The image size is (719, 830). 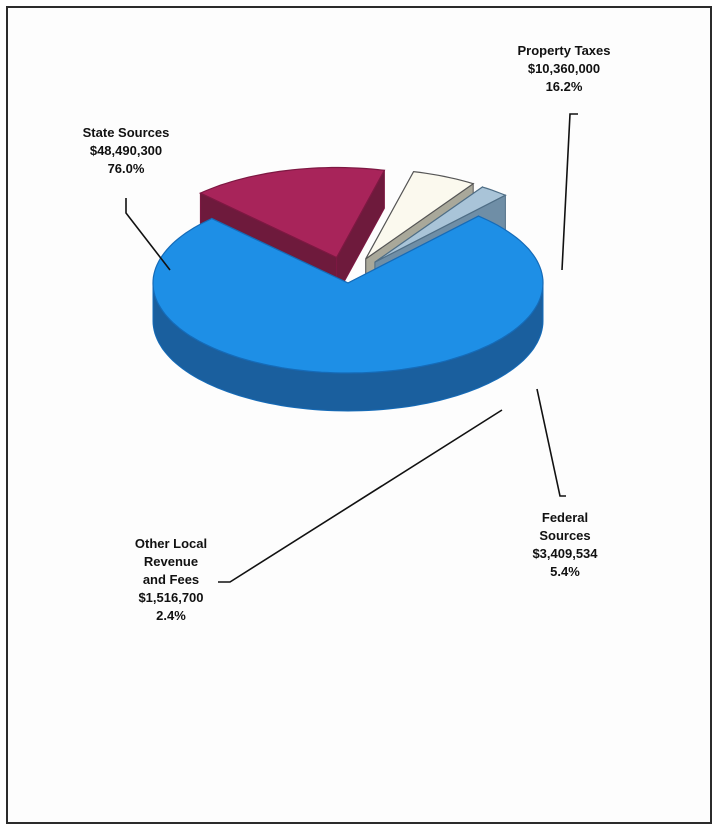 I want to click on pie-slice-top-federal-sources, so click(x=420, y=215).